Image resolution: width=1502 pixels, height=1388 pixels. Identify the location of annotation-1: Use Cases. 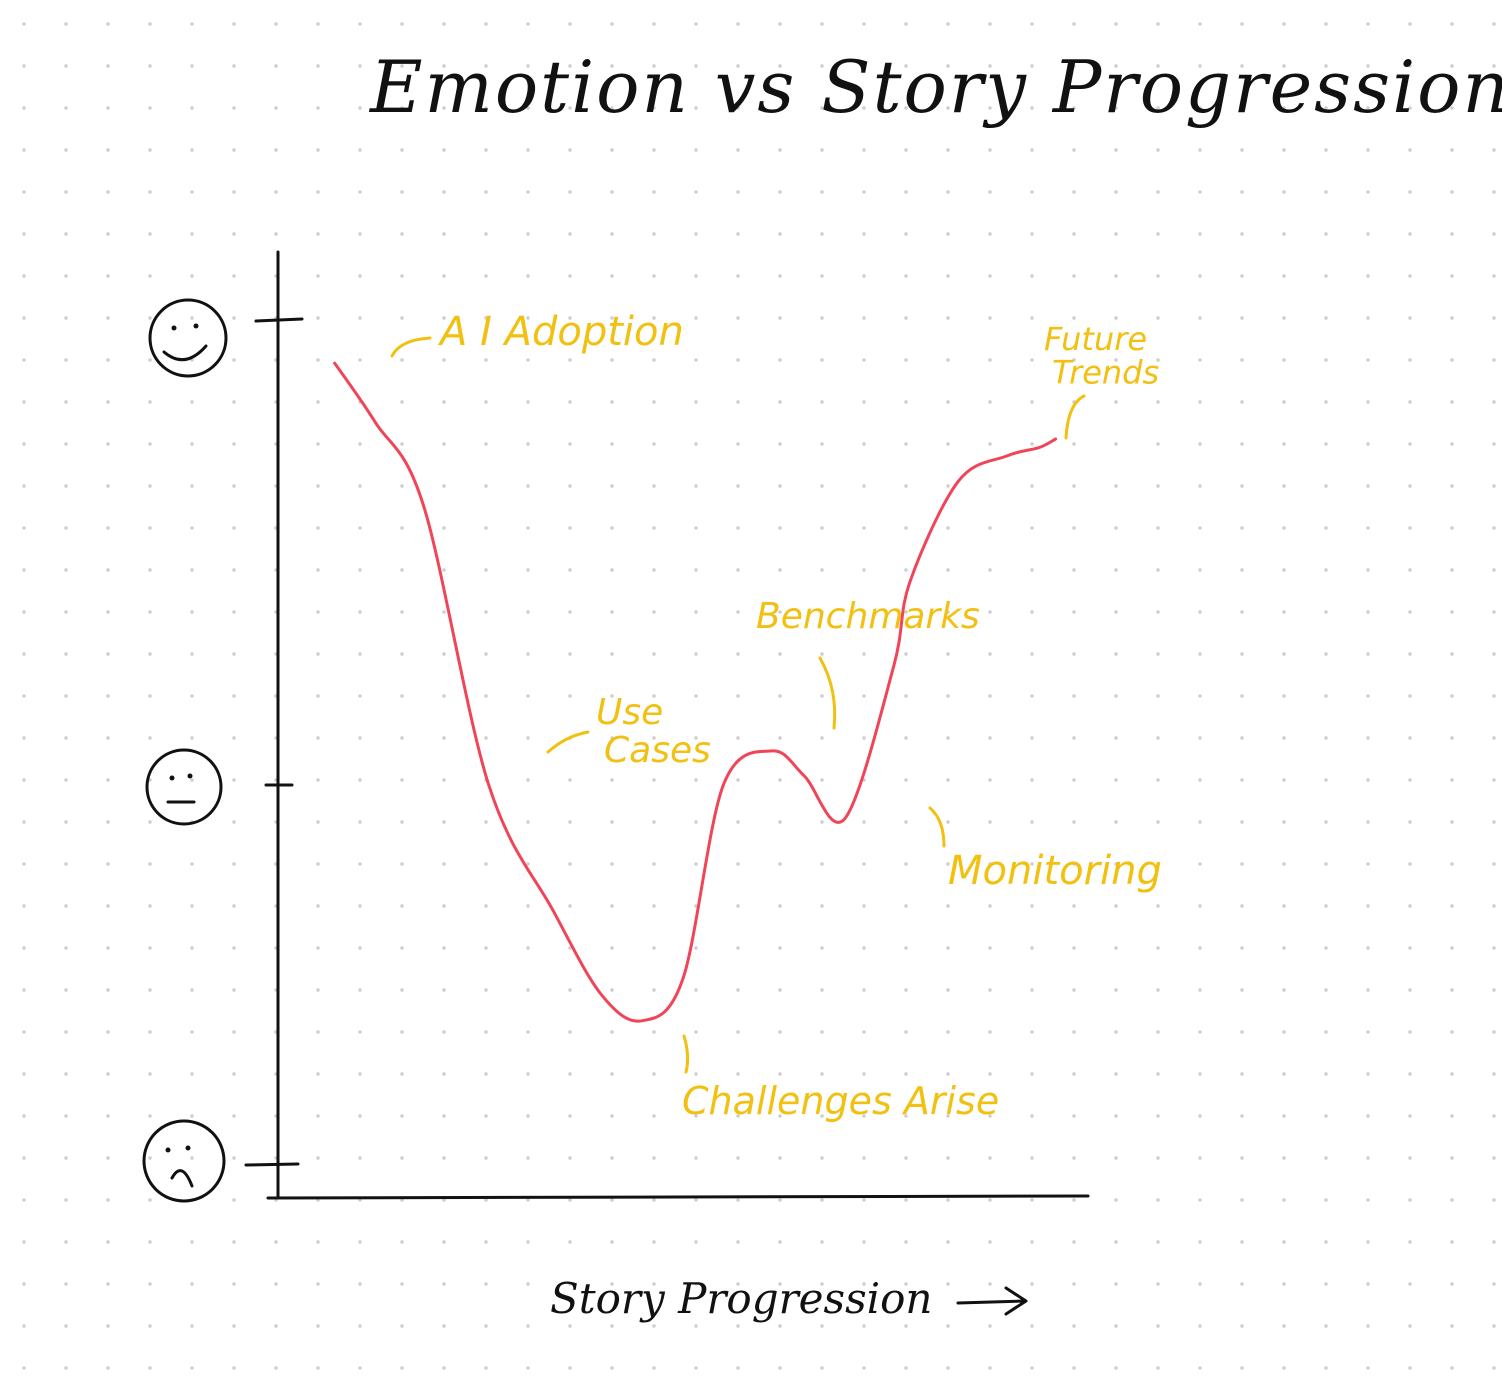
(628, 731).